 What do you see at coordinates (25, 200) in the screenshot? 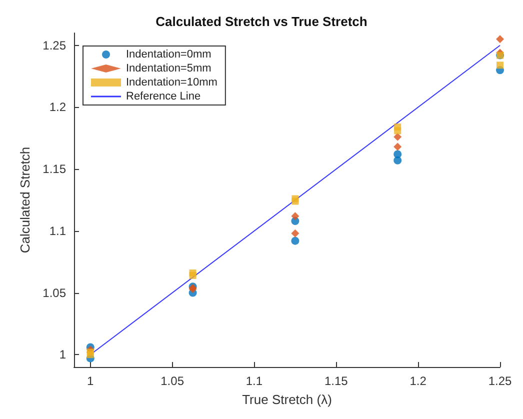
I see `y-axis-title: Calculated Stretch` at bounding box center [25, 200].